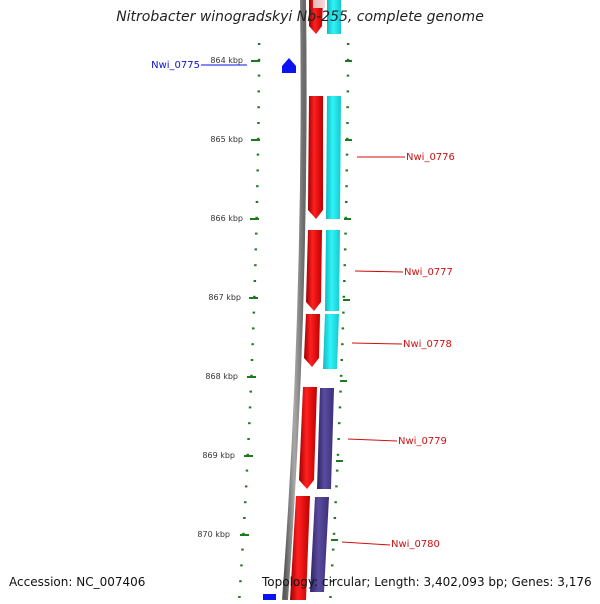 The width and height of the screenshot is (600, 604). I want to click on gene-label-nwi-0776: Nwi_0776, so click(430, 157).